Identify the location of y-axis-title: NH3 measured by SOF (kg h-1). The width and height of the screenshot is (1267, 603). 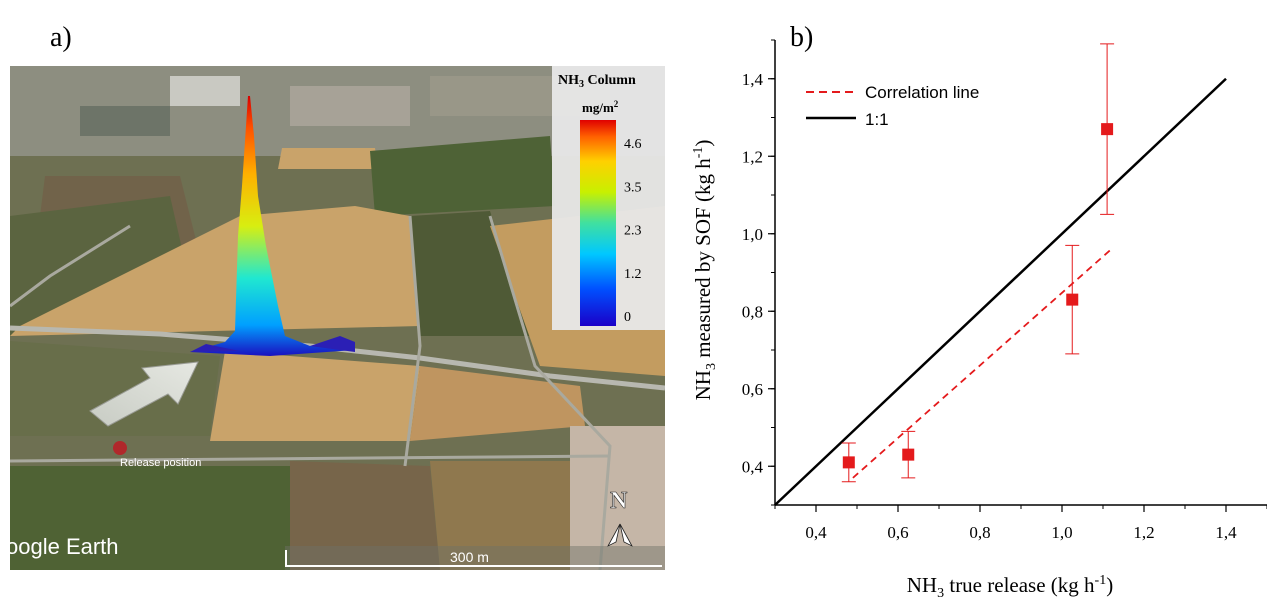
(705, 270).